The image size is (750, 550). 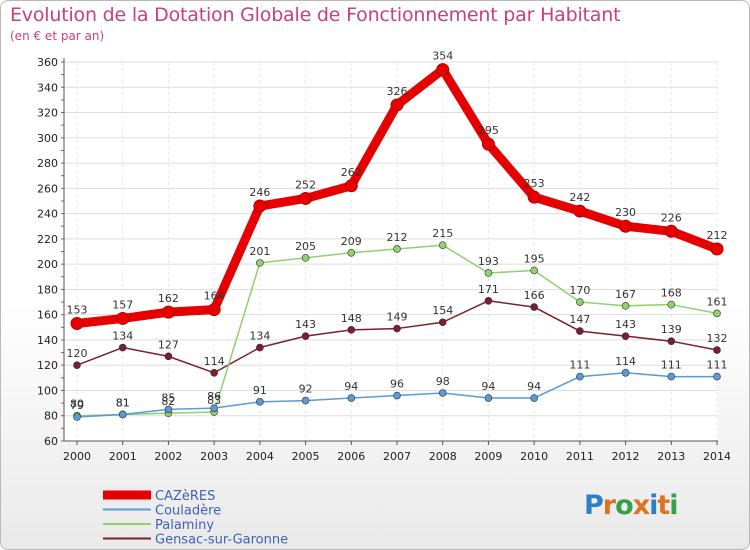 What do you see at coordinates (488, 261) in the screenshot?
I see `data-label: 193` at bounding box center [488, 261].